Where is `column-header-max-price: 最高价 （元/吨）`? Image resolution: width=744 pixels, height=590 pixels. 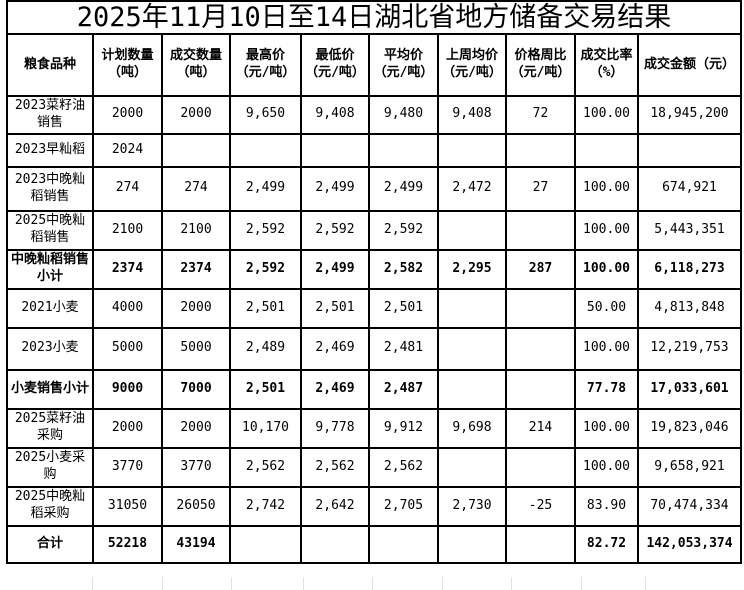 column-header-max-price: 最高价 （元/吨） is located at coordinates (265, 65).